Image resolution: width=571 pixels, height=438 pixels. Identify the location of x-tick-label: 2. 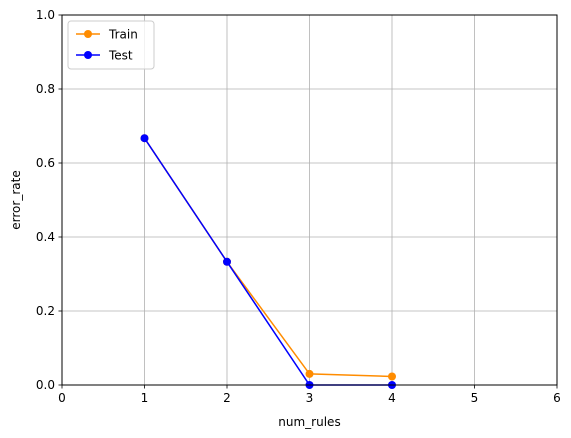
(227, 398).